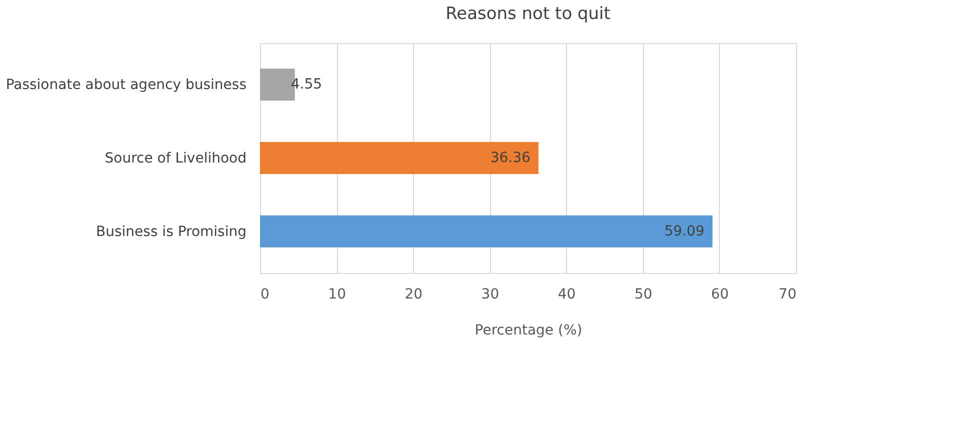 The image size is (957, 441). I want to click on x-tick-label: 0, so click(265, 294).